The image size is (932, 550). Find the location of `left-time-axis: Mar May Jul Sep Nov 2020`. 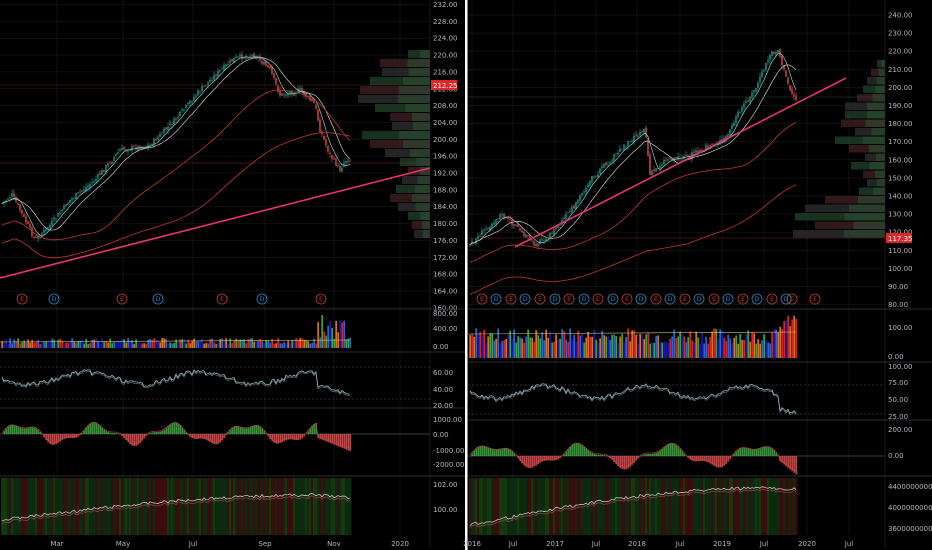

left-time-axis: Mar May Jul Sep Nov 2020 is located at coordinates (229, 544).